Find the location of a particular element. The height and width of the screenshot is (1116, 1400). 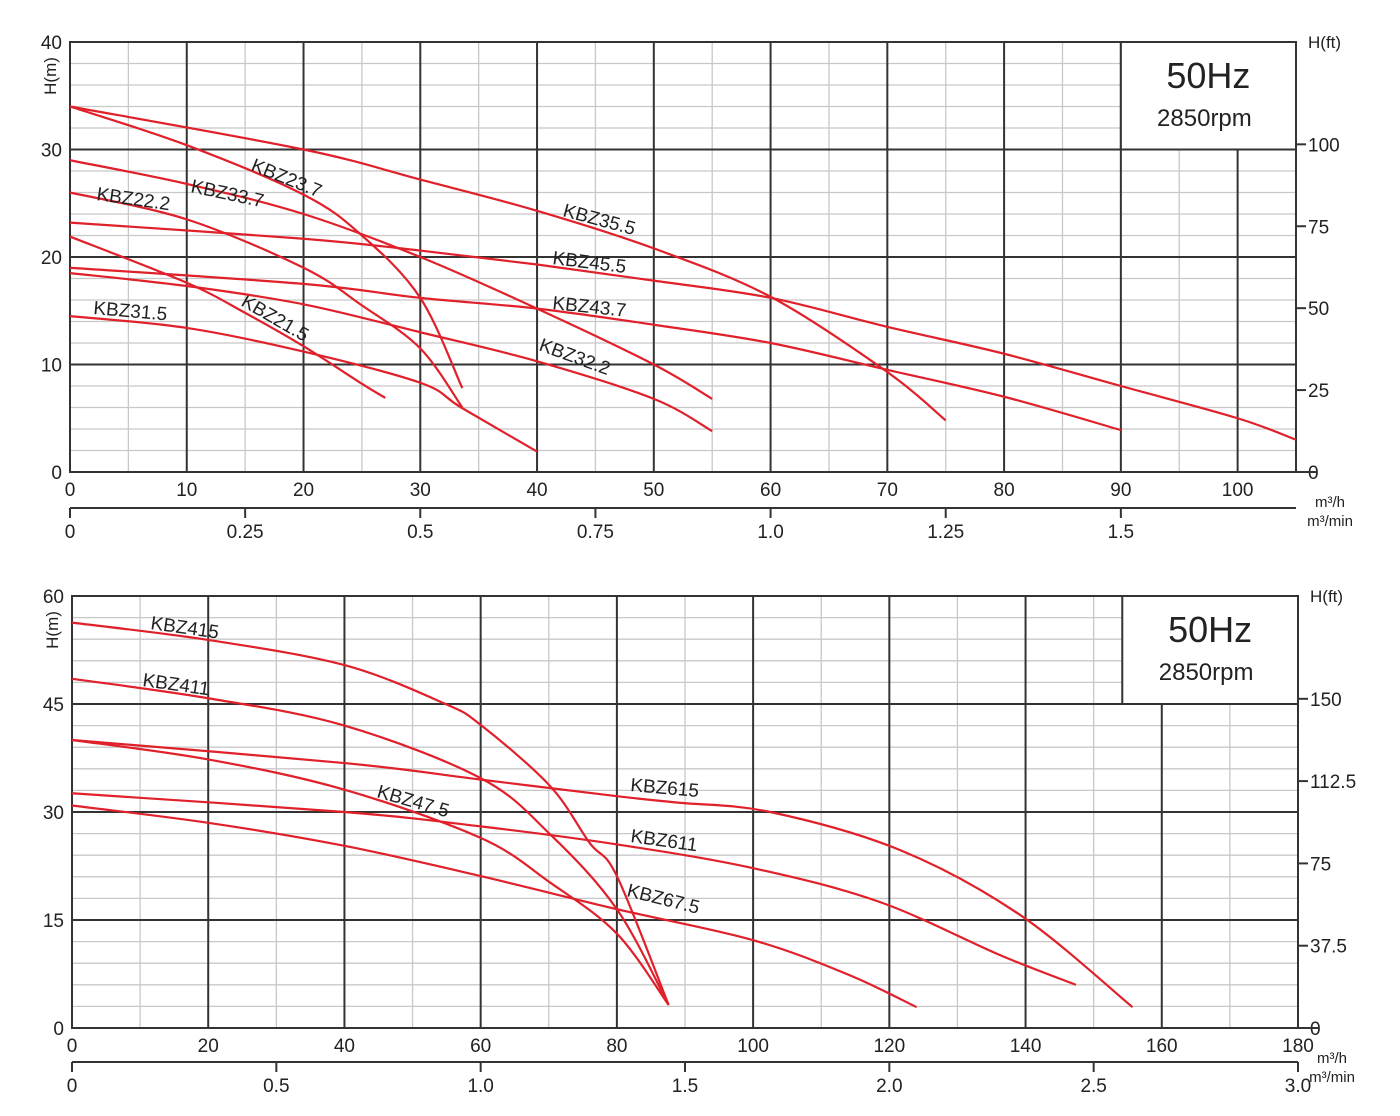

curve-kbz611 is located at coordinates (574, 889).